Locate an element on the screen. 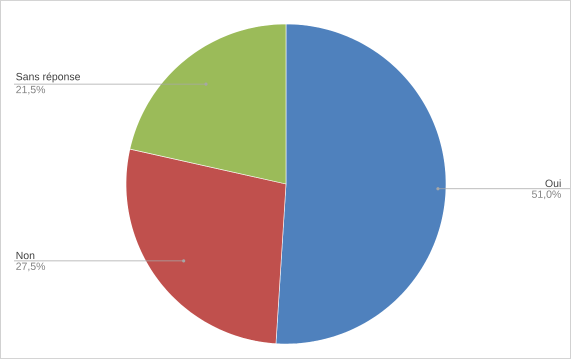  slice-label: Oui is located at coordinates (553, 183).